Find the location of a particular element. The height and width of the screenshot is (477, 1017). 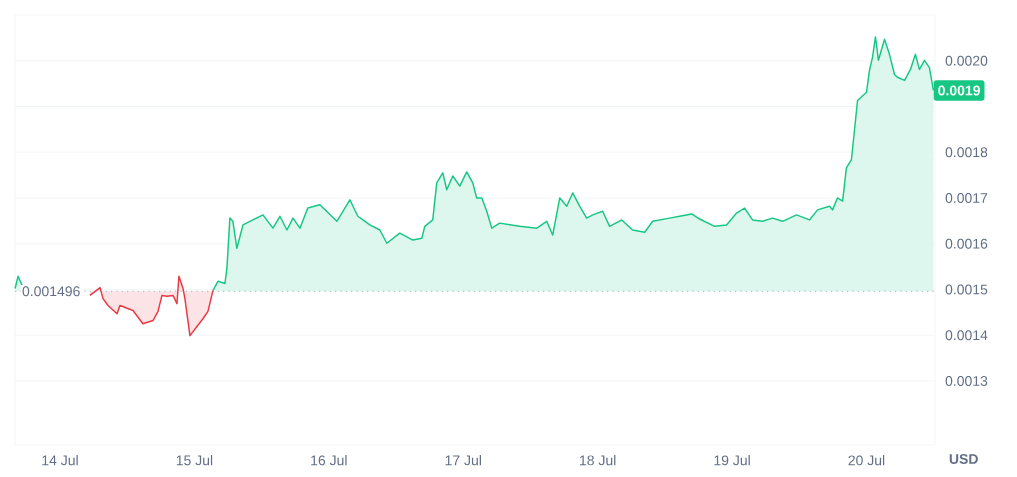

x-tick-label: 16 Jul is located at coordinates (329, 460).